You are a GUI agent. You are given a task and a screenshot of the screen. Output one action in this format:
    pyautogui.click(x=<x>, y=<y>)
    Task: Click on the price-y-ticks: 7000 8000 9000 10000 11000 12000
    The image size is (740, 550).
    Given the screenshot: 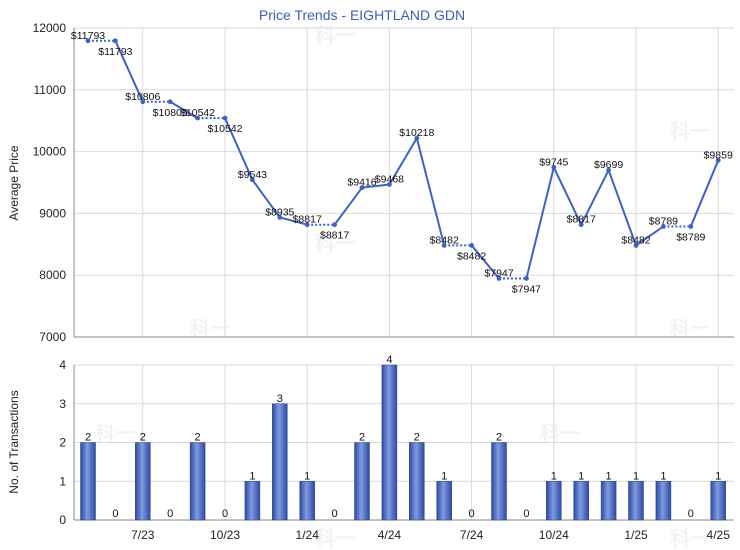 What is the action you would take?
    pyautogui.click(x=50, y=182)
    